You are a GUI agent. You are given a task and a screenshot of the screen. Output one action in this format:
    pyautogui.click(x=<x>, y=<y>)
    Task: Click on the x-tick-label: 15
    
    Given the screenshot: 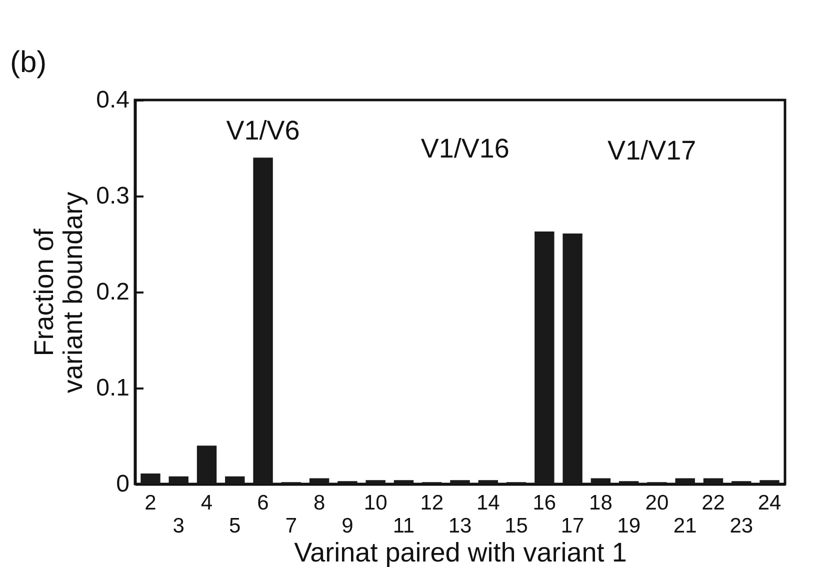 What is the action you would take?
    pyautogui.click(x=516, y=526)
    